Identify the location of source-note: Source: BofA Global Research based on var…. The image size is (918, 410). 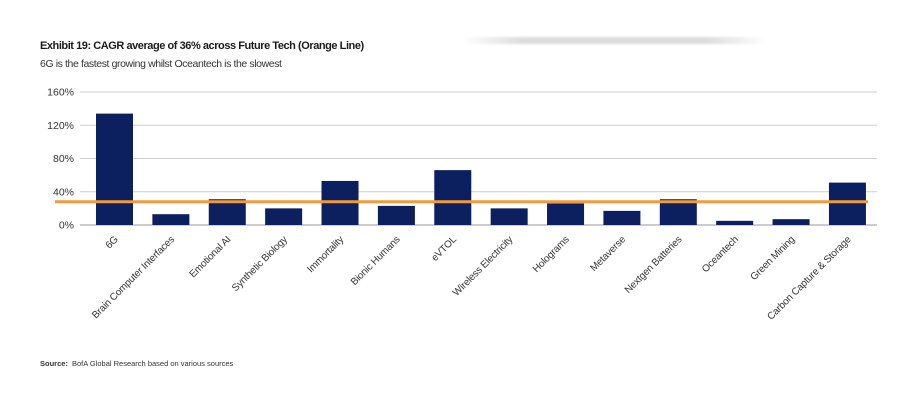
(136, 363).